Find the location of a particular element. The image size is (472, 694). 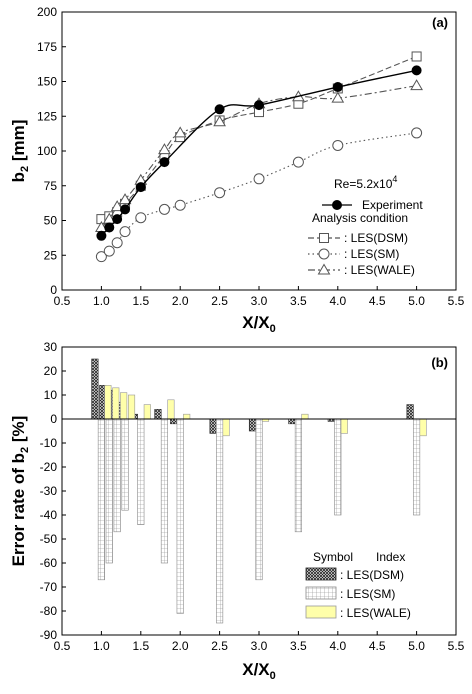

legend-b-entry: : LES(SM) is located at coordinates (350, 593).